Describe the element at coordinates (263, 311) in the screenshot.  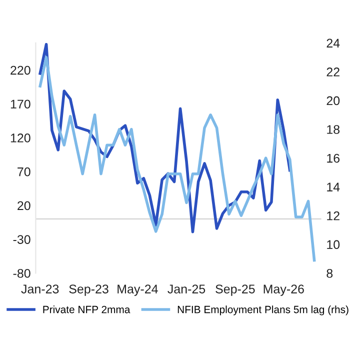
I see `legend-label: NFIB Employment Plans 5m lag (rhs)` at that location.